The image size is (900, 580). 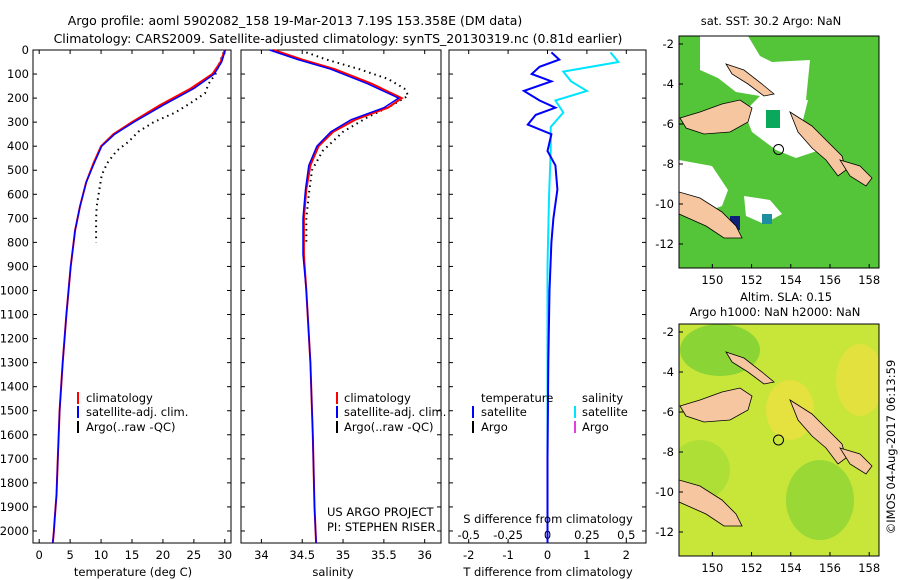 What do you see at coordinates (18, 218) in the screenshot?
I see `depth-tick-label: 700` at bounding box center [18, 218].